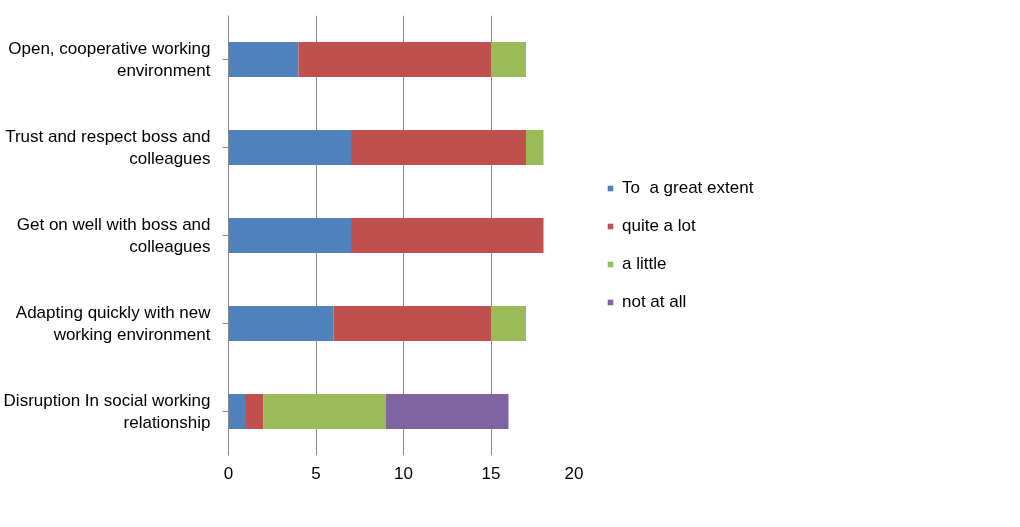 The image size is (1020, 527). What do you see at coordinates (574, 473) in the screenshot?
I see `x-tick-label: 20` at bounding box center [574, 473].